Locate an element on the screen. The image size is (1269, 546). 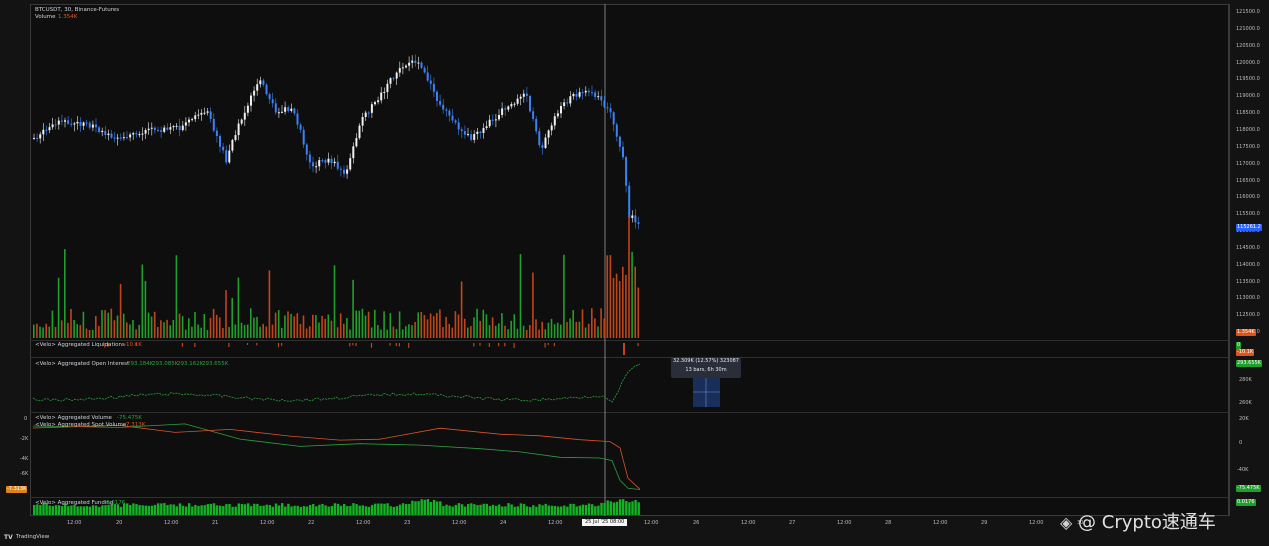
time-axis-label: 20 is located at coordinates (119, 523).